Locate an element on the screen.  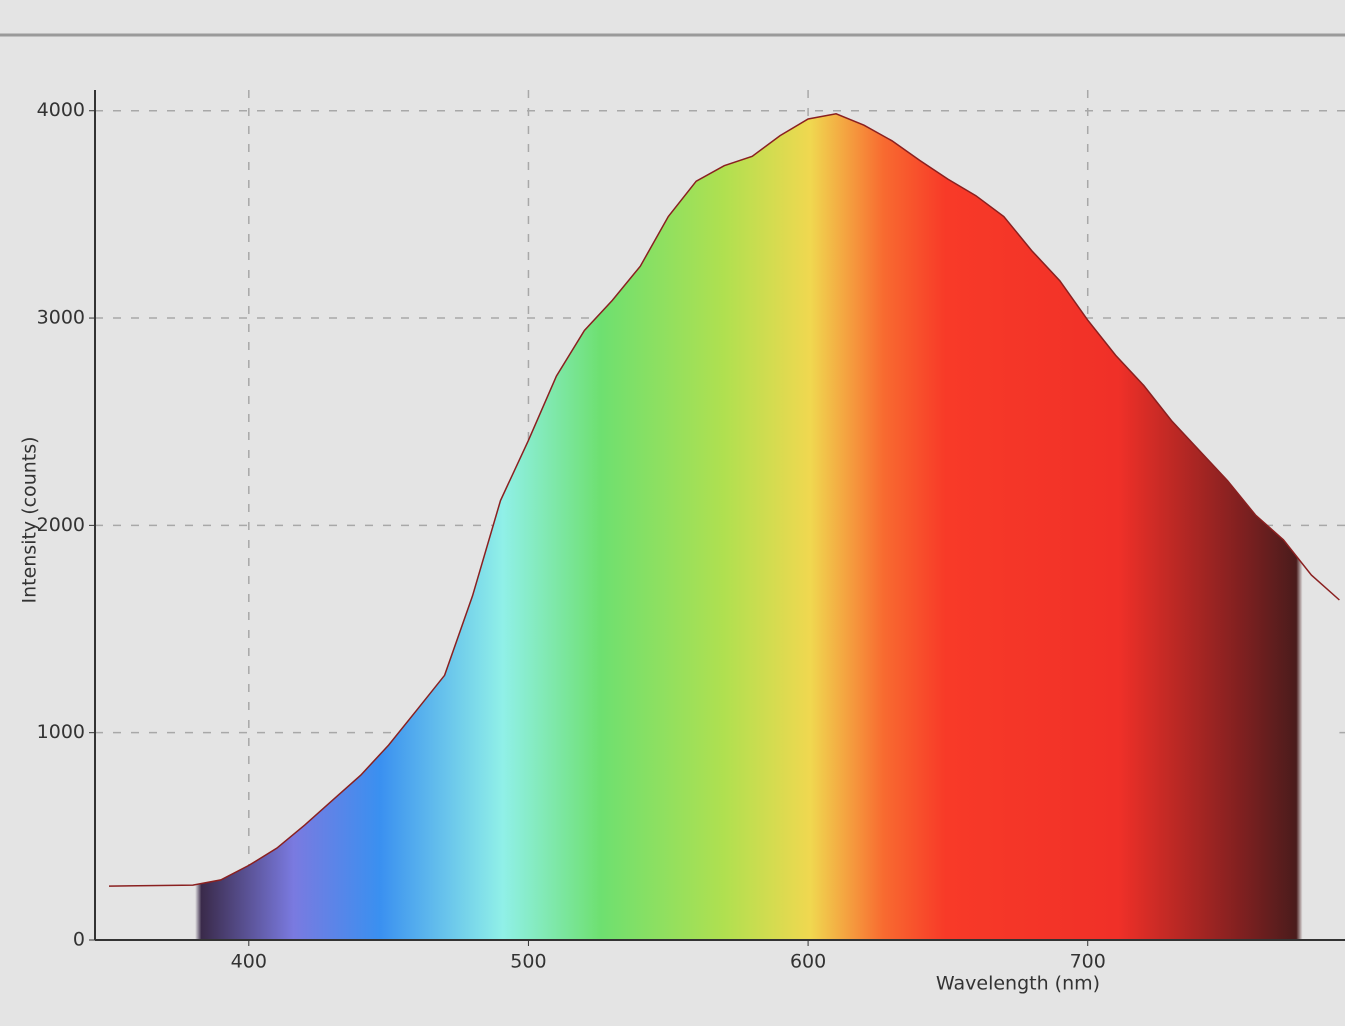
y-tick-label: 0 is located at coordinates (79, 940).